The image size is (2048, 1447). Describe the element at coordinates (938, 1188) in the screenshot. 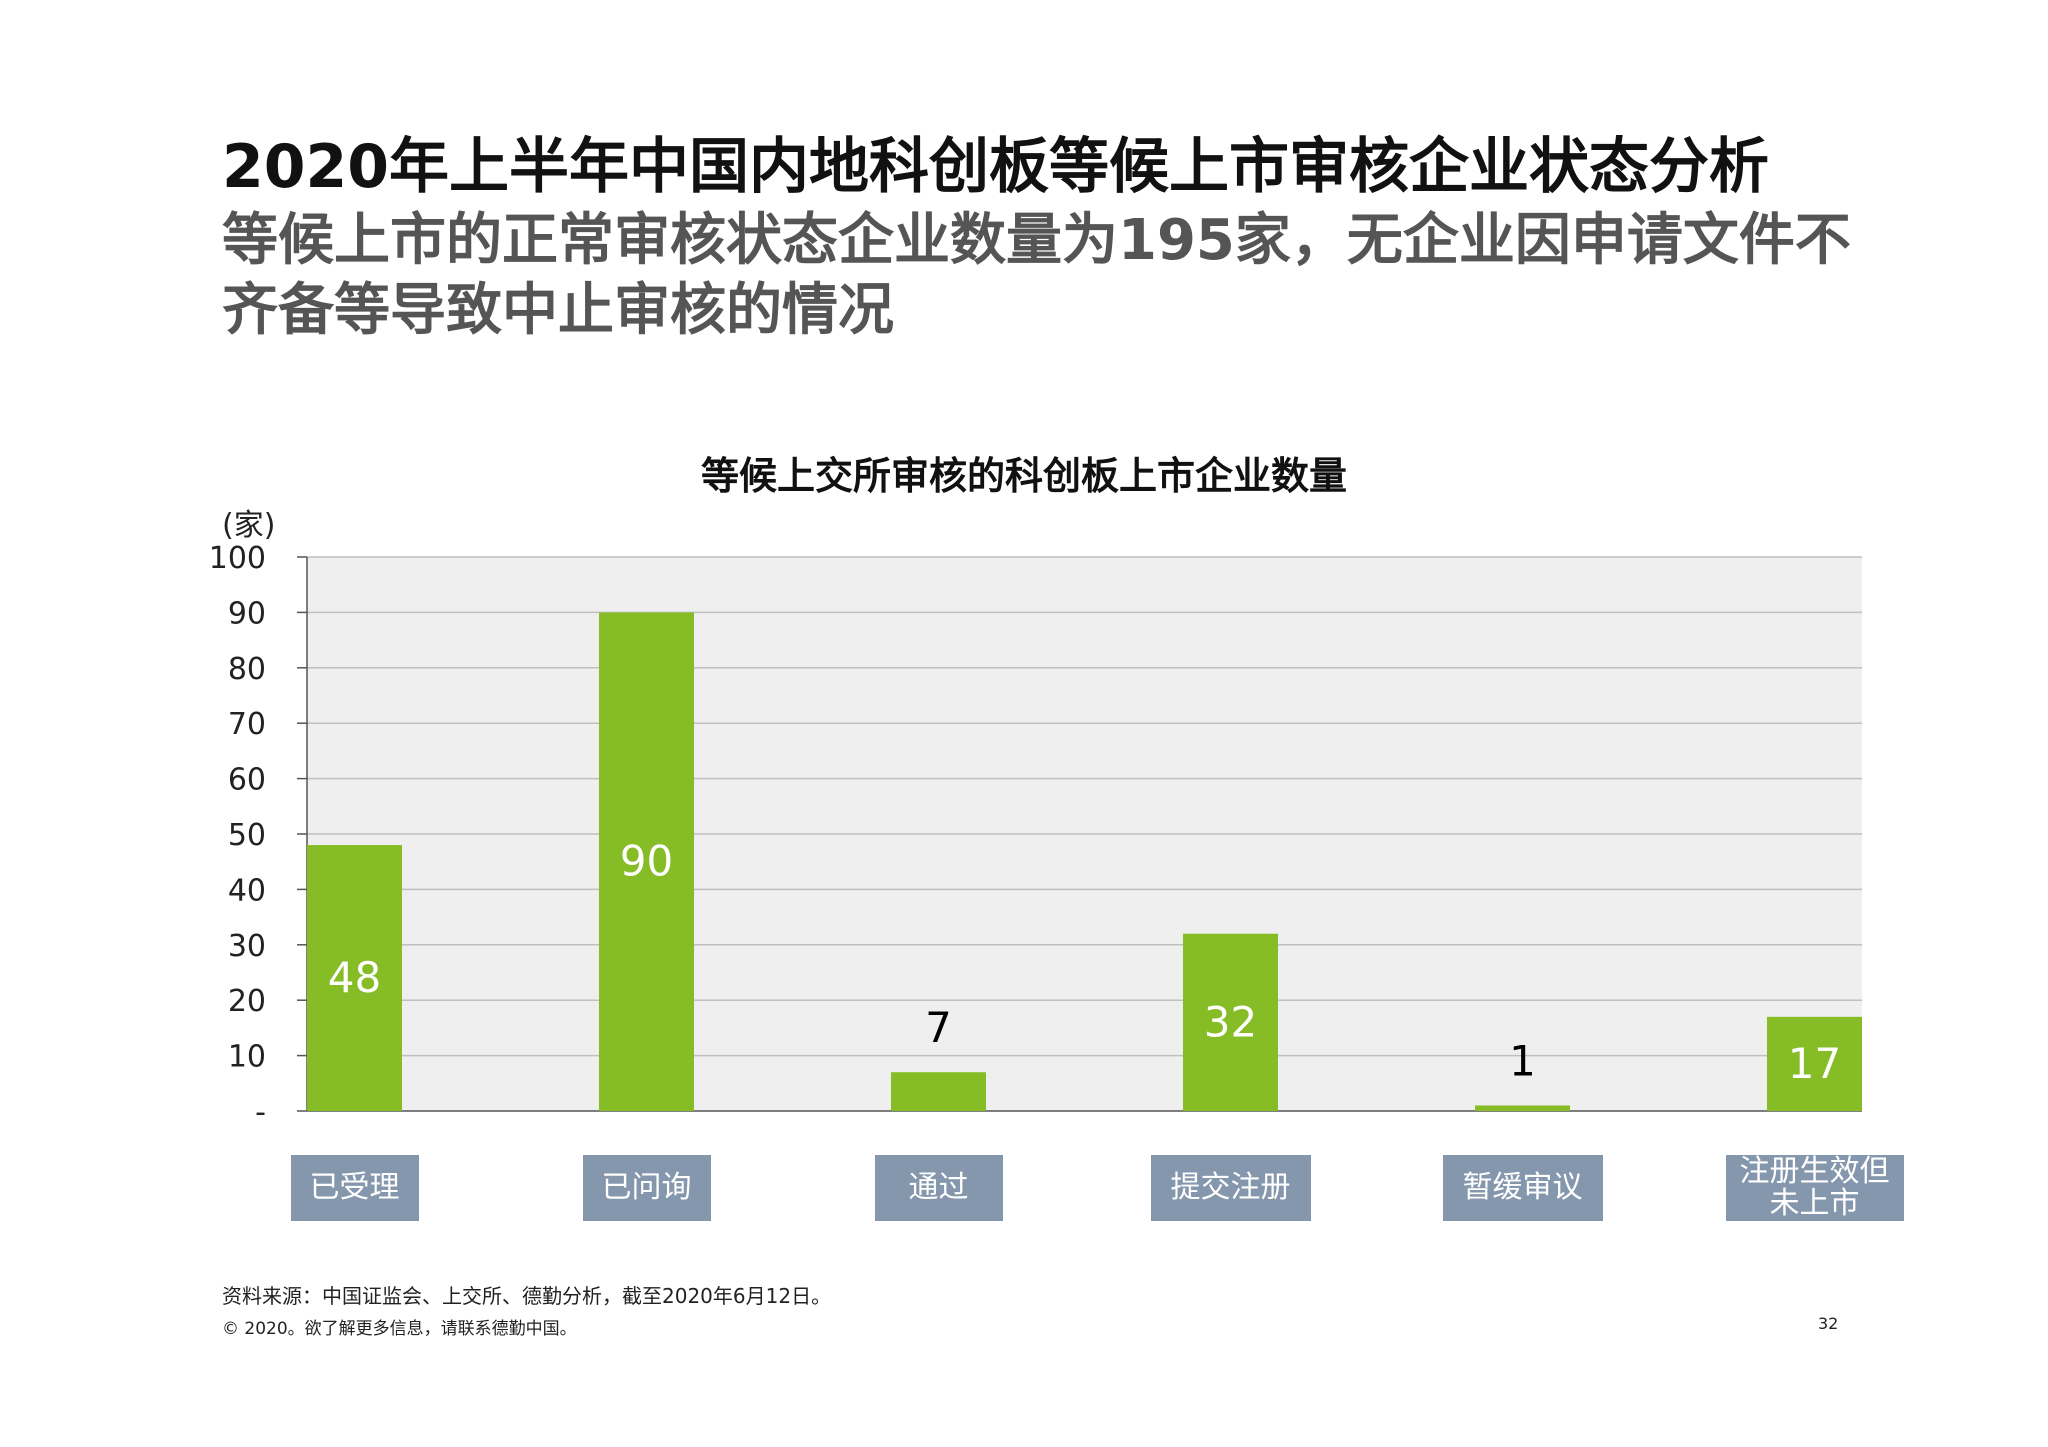

I see `category-label: 通过` at that location.